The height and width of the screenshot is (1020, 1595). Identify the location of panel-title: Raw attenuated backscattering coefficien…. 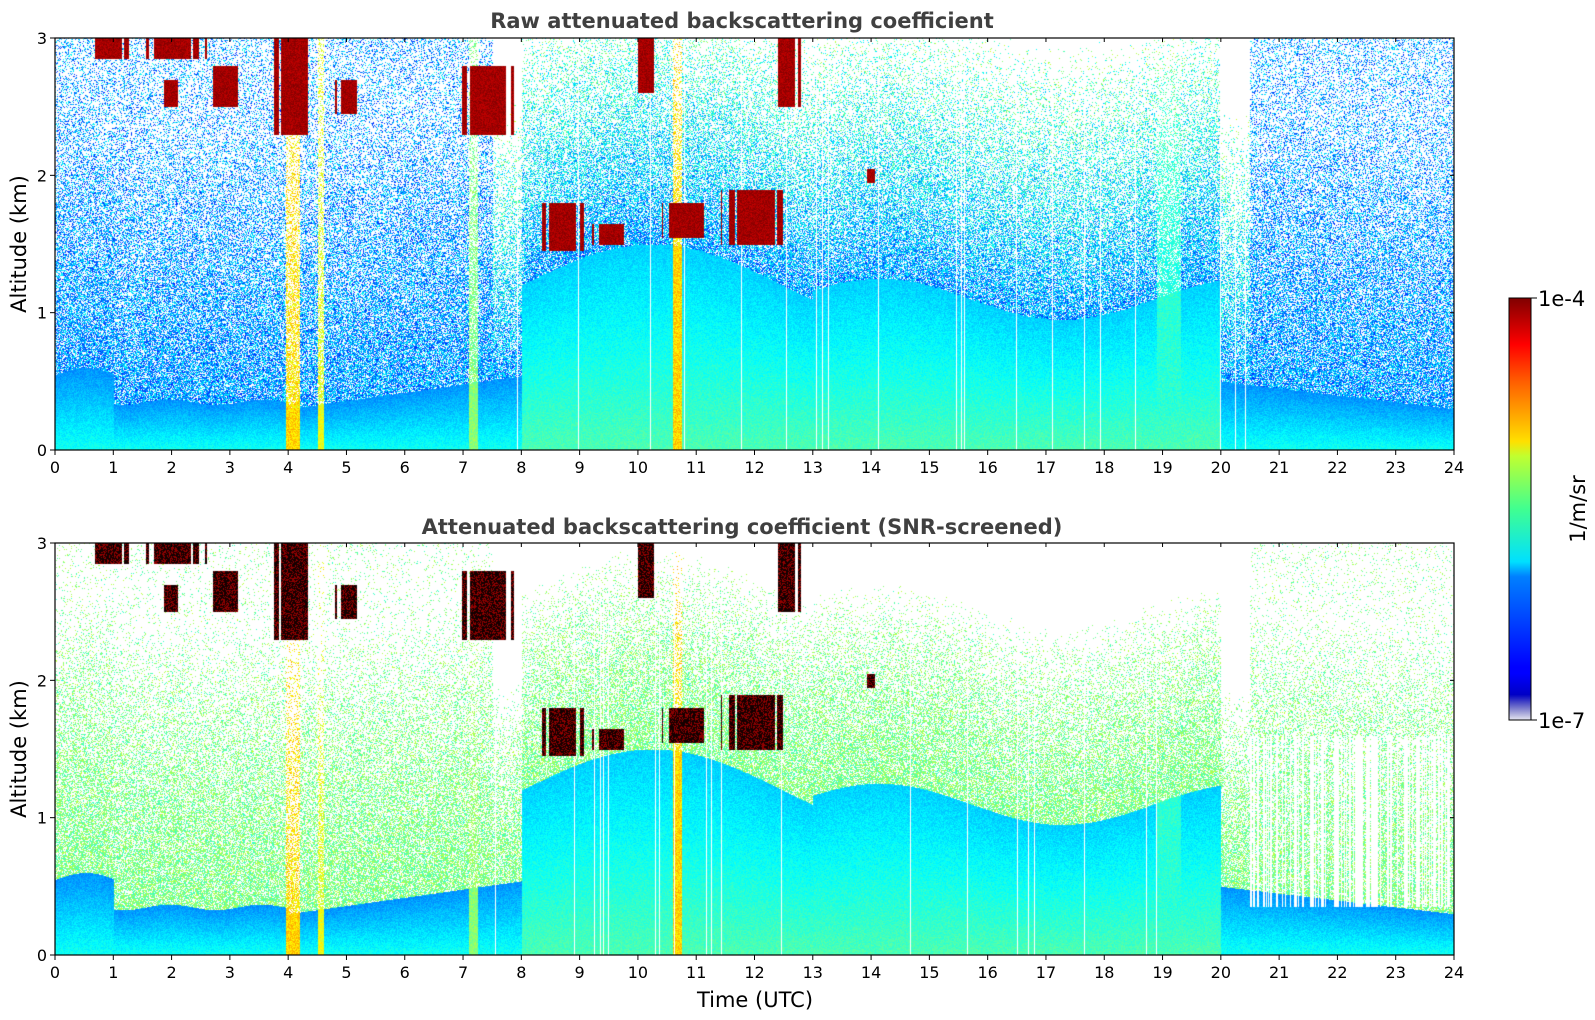
(742, 21).